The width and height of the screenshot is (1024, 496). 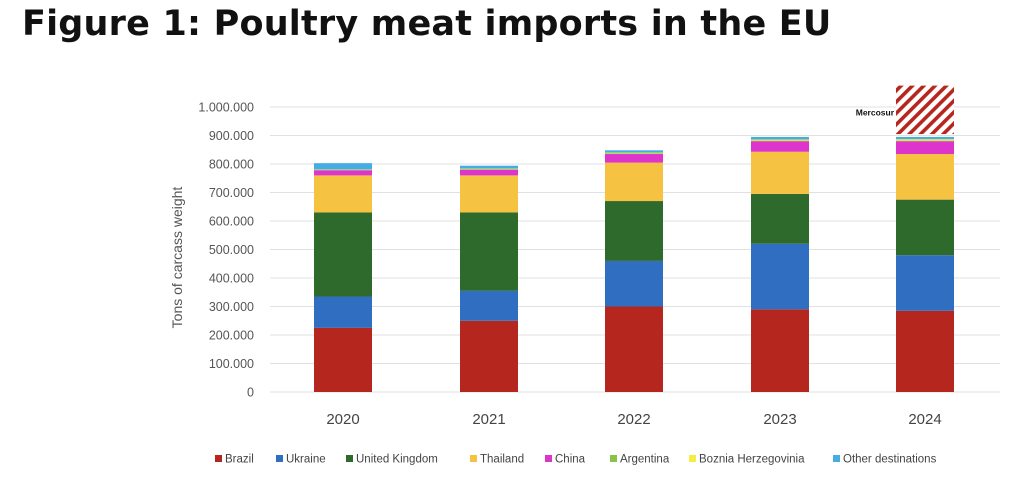 I want to click on y-tick-label: 800.000, so click(x=231, y=165).